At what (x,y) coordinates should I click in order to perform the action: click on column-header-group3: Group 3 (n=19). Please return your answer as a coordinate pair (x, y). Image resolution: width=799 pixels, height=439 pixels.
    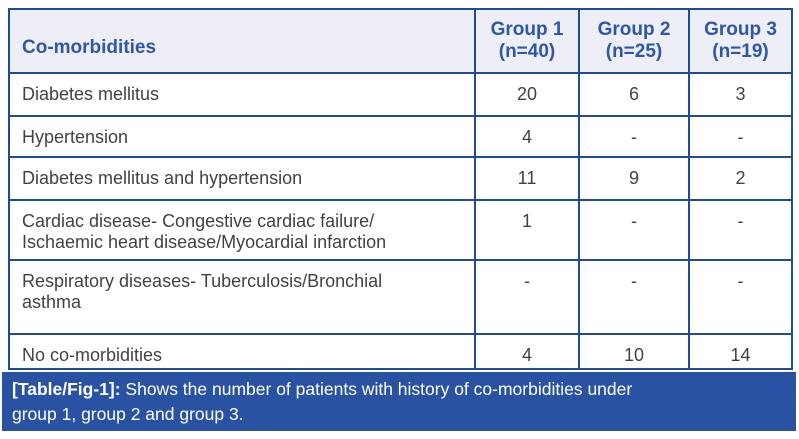
    Looking at the image, I should click on (740, 41).